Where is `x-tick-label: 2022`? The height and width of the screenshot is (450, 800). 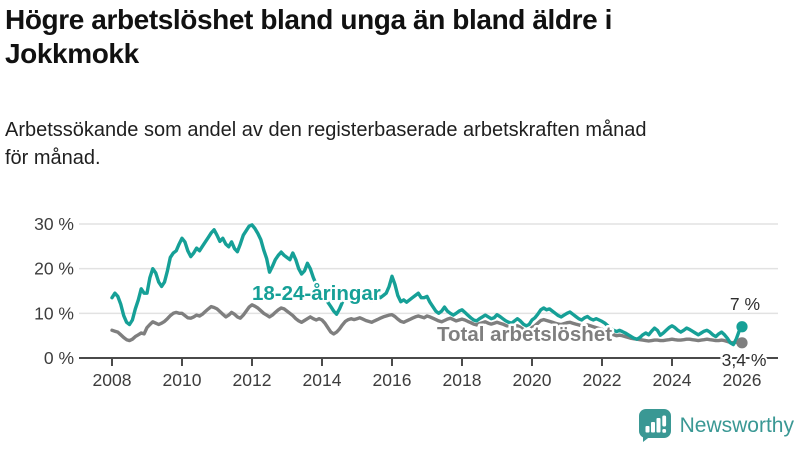
x-tick-label: 2022 is located at coordinates (602, 380).